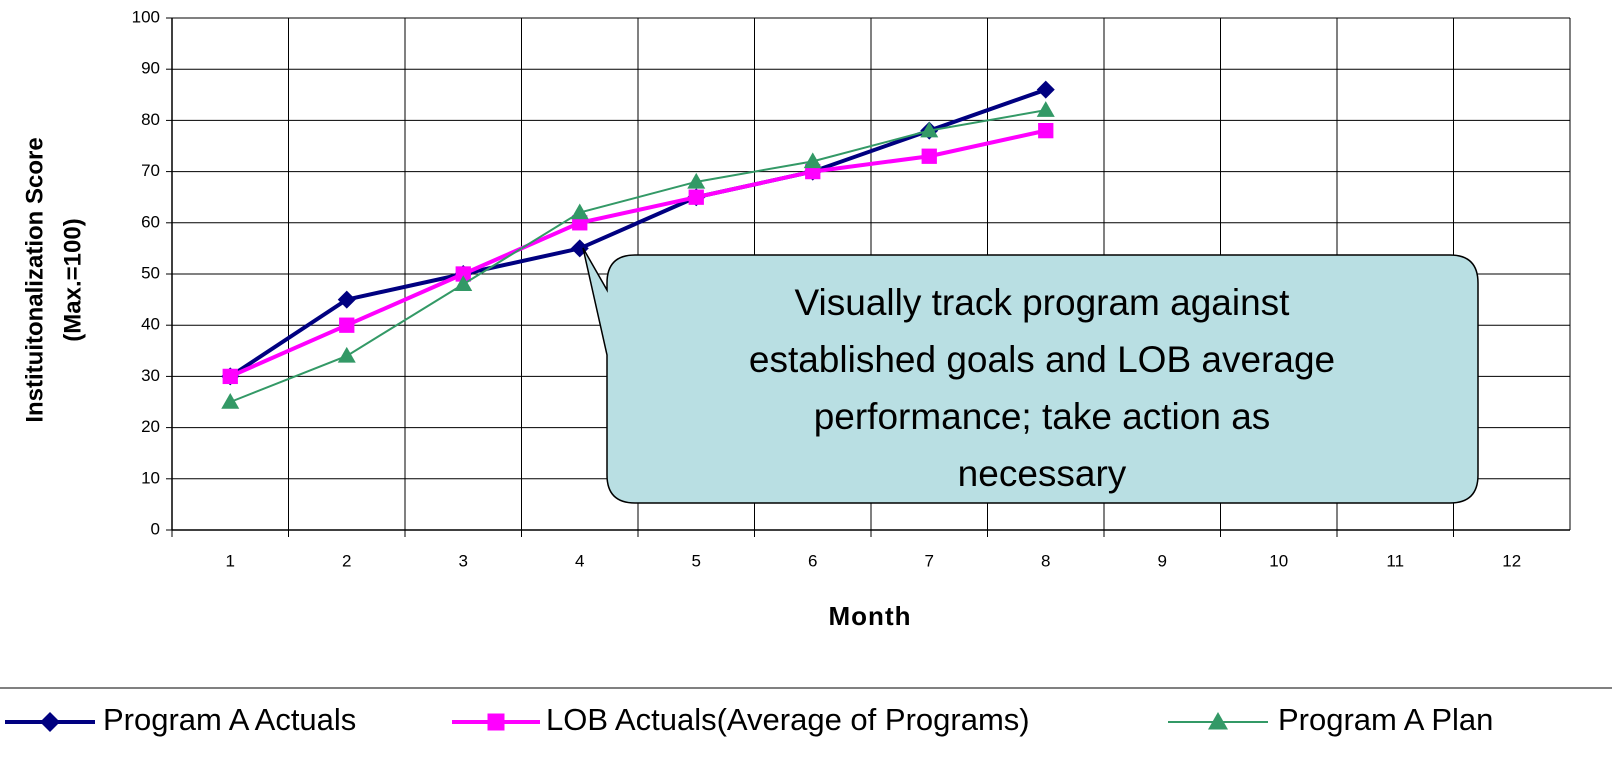  What do you see at coordinates (1045, 560) in the screenshot?
I see `x-tick-label: 8` at bounding box center [1045, 560].